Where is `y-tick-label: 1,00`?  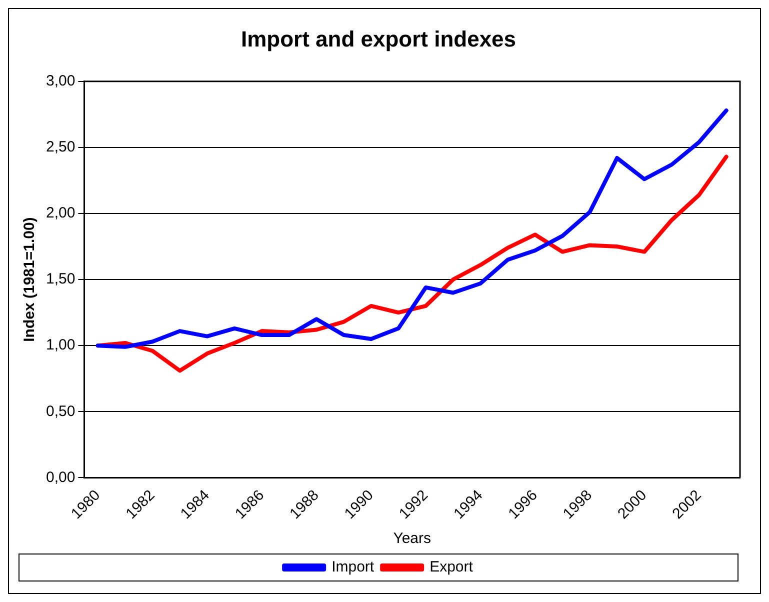 y-tick-label: 1,00 is located at coordinates (61, 345).